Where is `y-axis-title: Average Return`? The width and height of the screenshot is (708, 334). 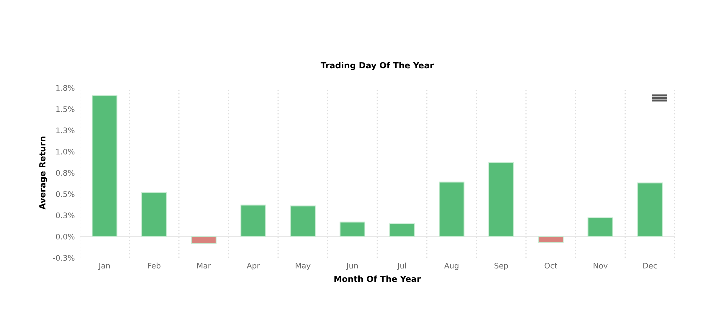
y-axis-title: Average Return is located at coordinates (44, 173).